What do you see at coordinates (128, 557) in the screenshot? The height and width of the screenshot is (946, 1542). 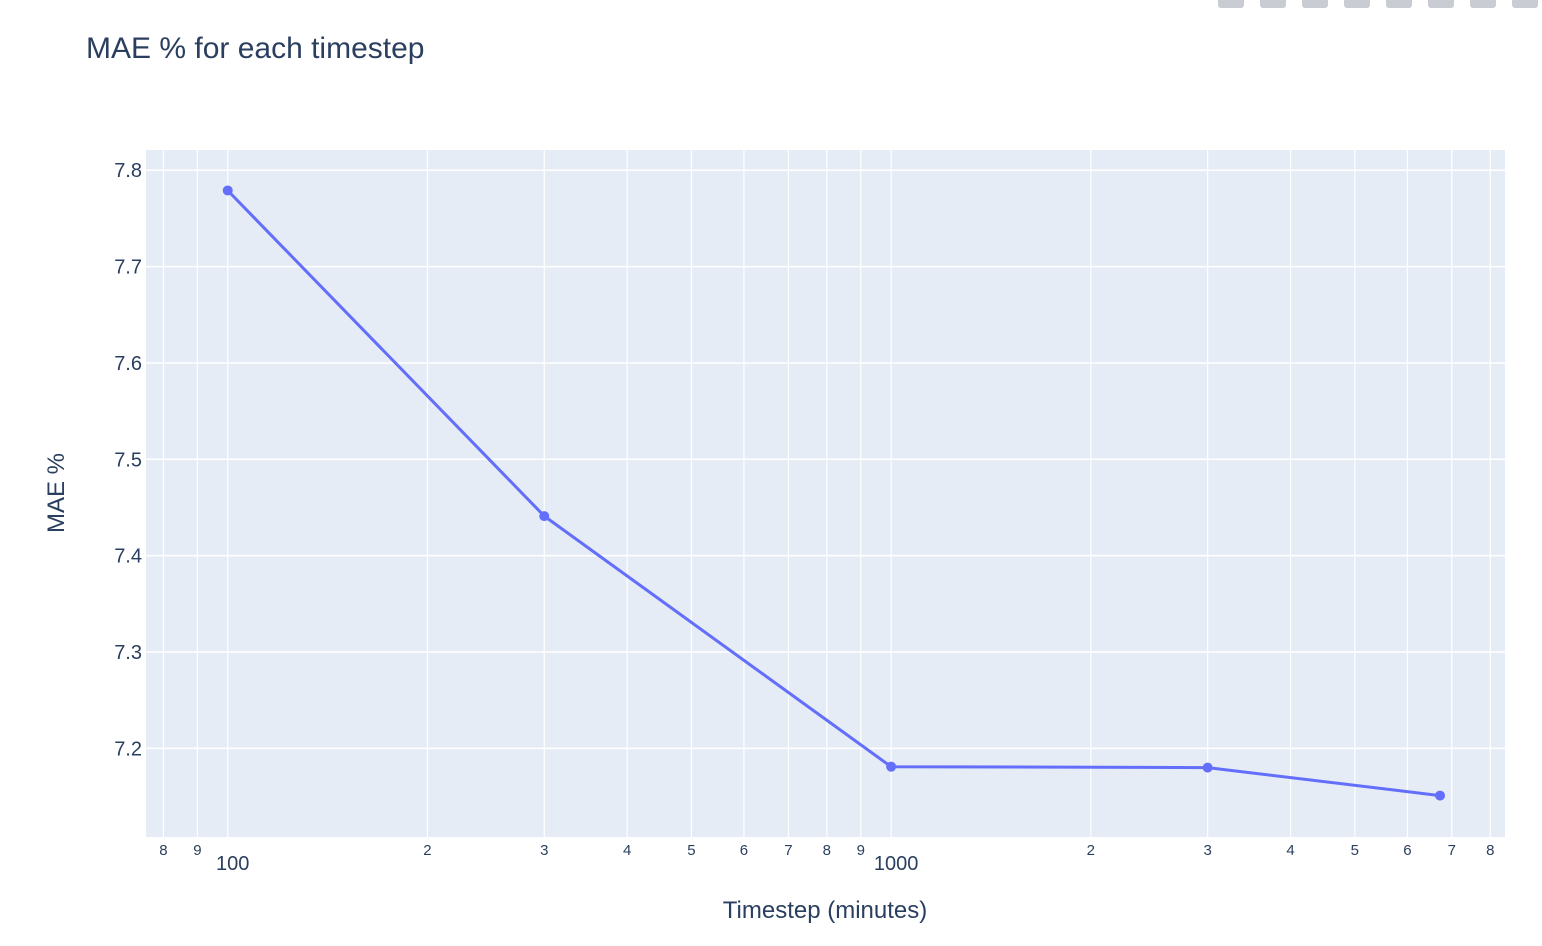 I see `y-tick-label: 7.4` at bounding box center [128, 557].